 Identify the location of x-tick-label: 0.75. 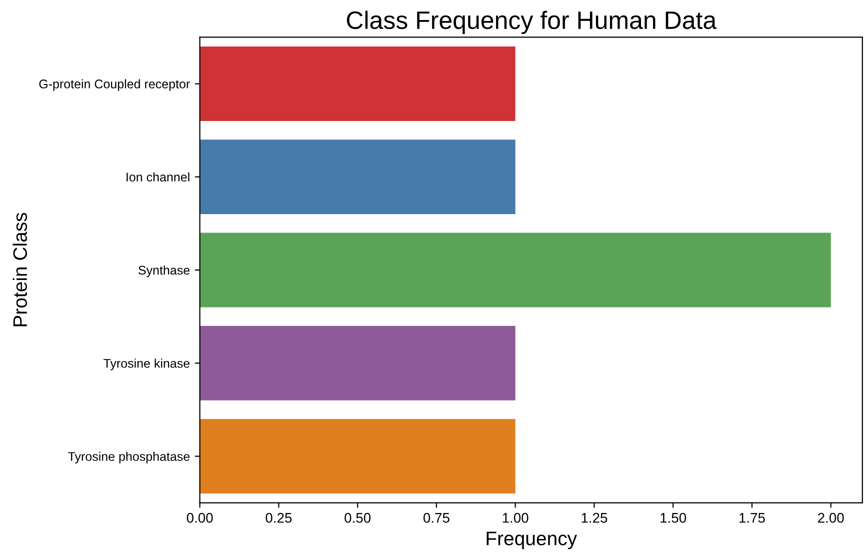
(436, 517).